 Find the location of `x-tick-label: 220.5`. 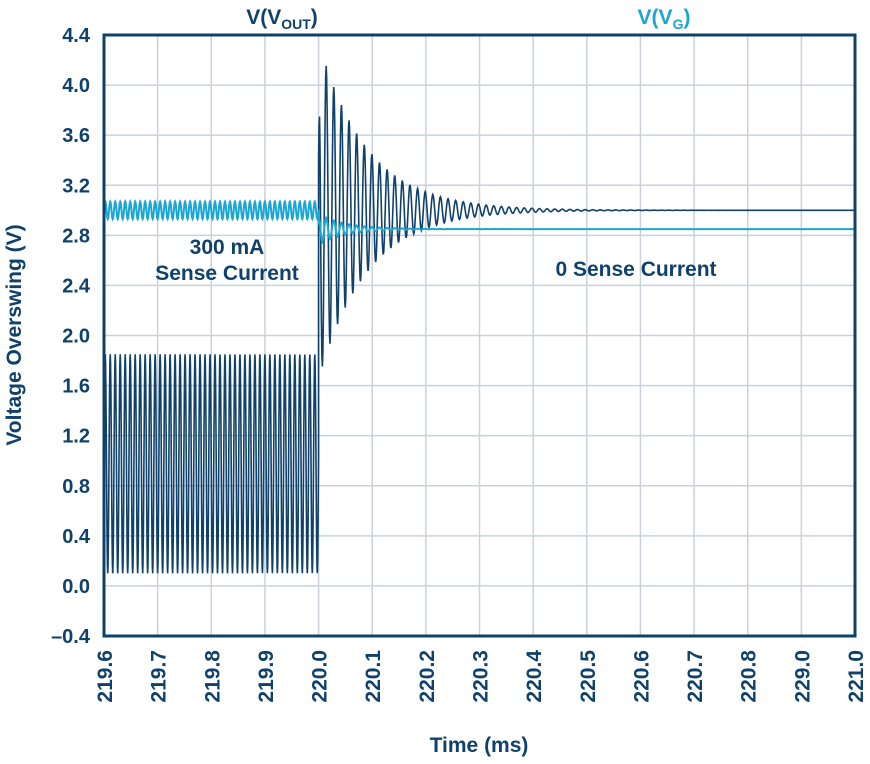

x-tick-label: 220.5 is located at coordinates (588, 676).